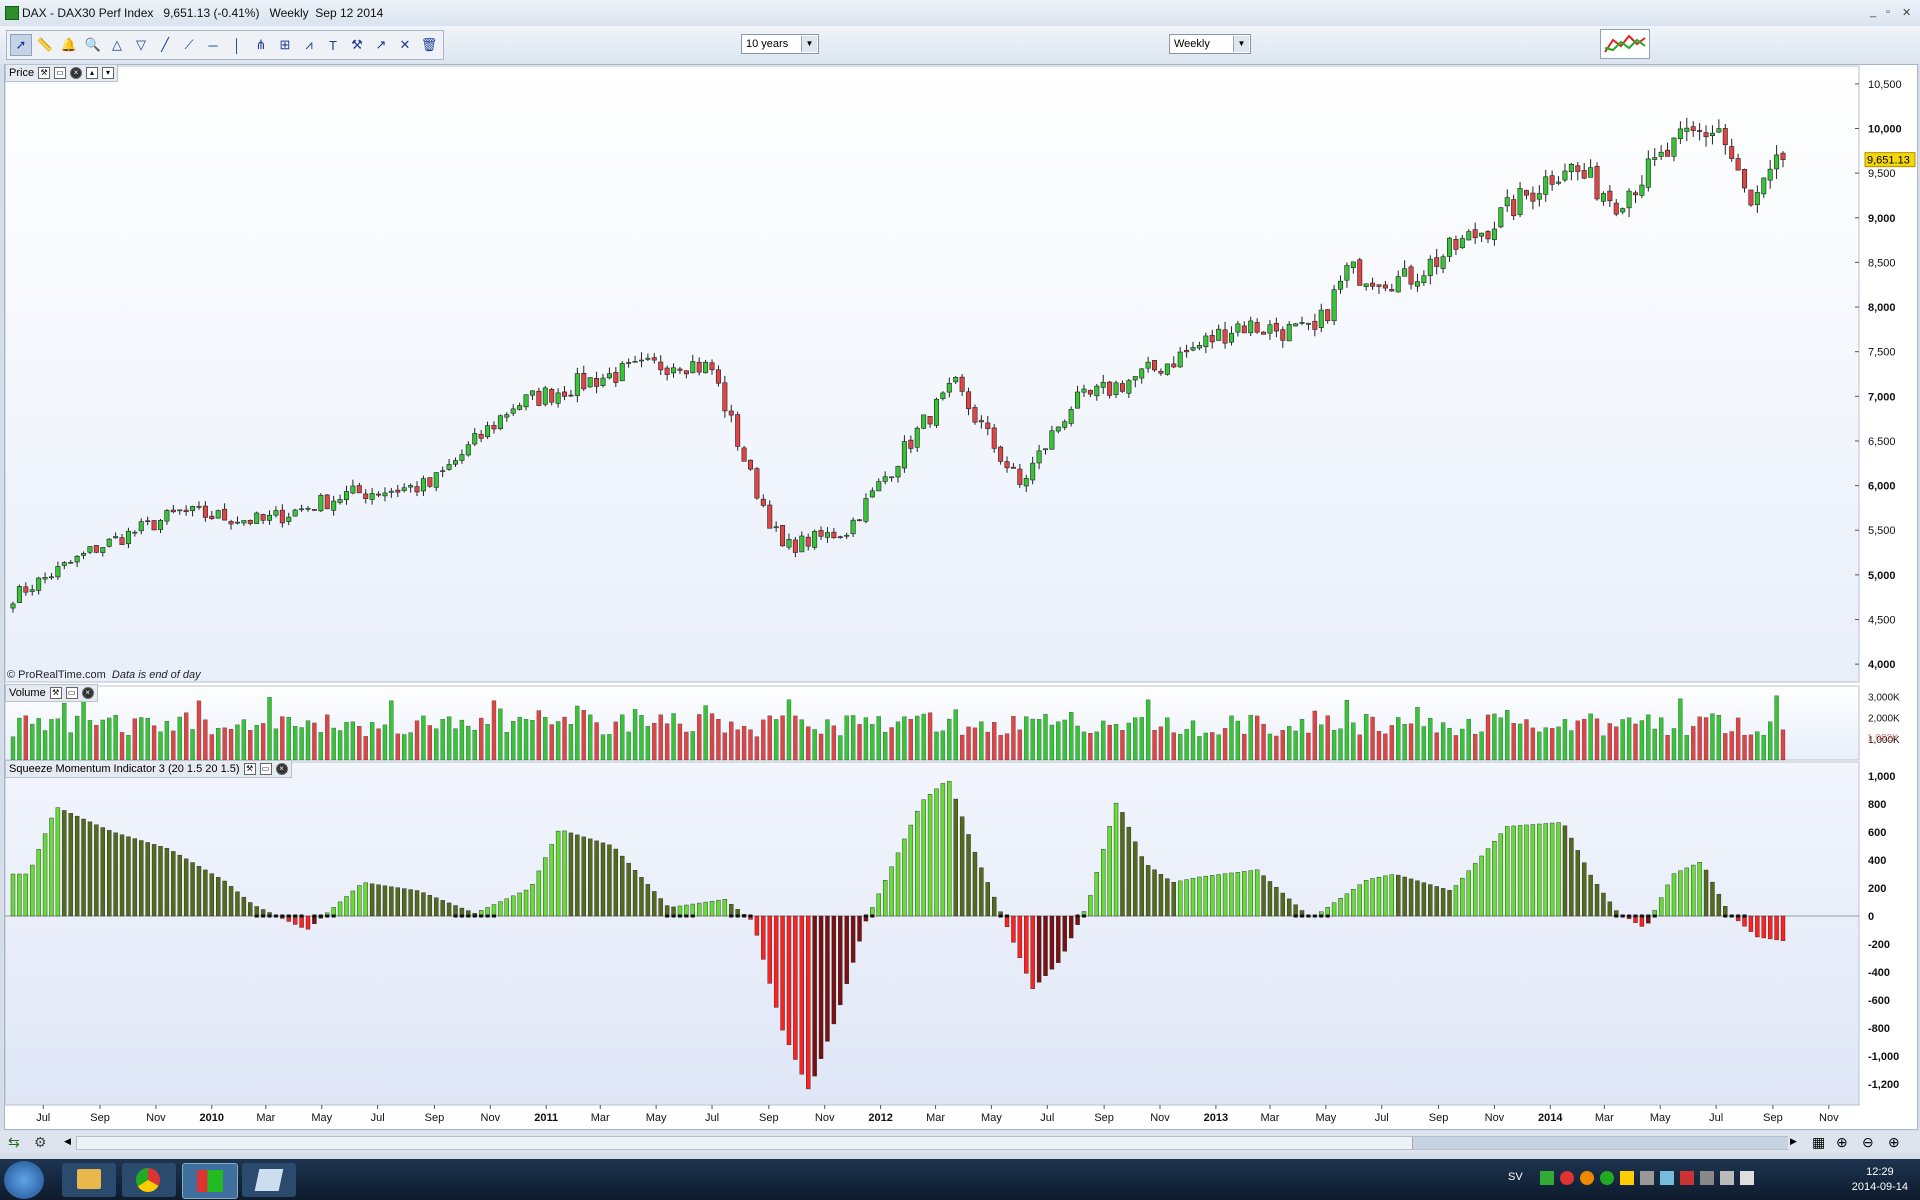 The image size is (1920, 1200). Describe the element at coordinates (1894, 1142) in the screenshot. I see `zoom-in-icon: ⊕` at that location.